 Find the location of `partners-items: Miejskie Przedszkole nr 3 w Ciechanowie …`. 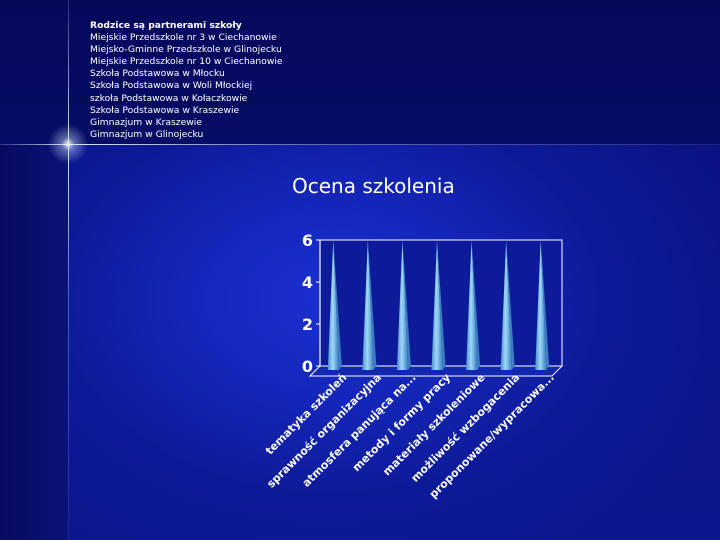

partners-items: Miejskie Przedszkole nr 3 w Ciechanowie … is located at coordinates (186, 86).